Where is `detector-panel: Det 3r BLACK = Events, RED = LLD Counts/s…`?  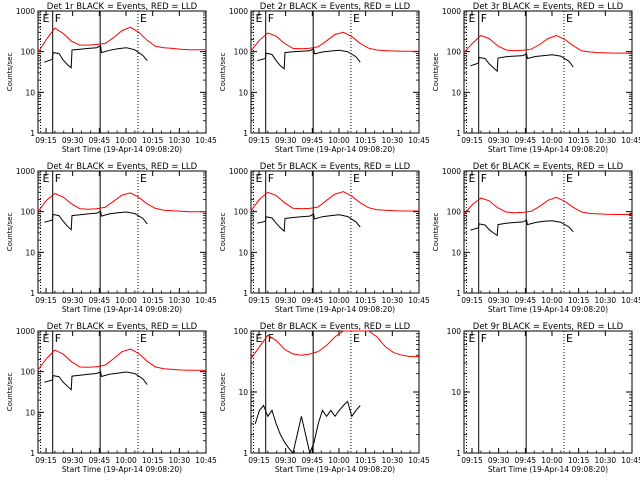
detector-panel: Det 3r BLACK = Events, RED = LLD Counts/s… is located at coordinates (536, 78).